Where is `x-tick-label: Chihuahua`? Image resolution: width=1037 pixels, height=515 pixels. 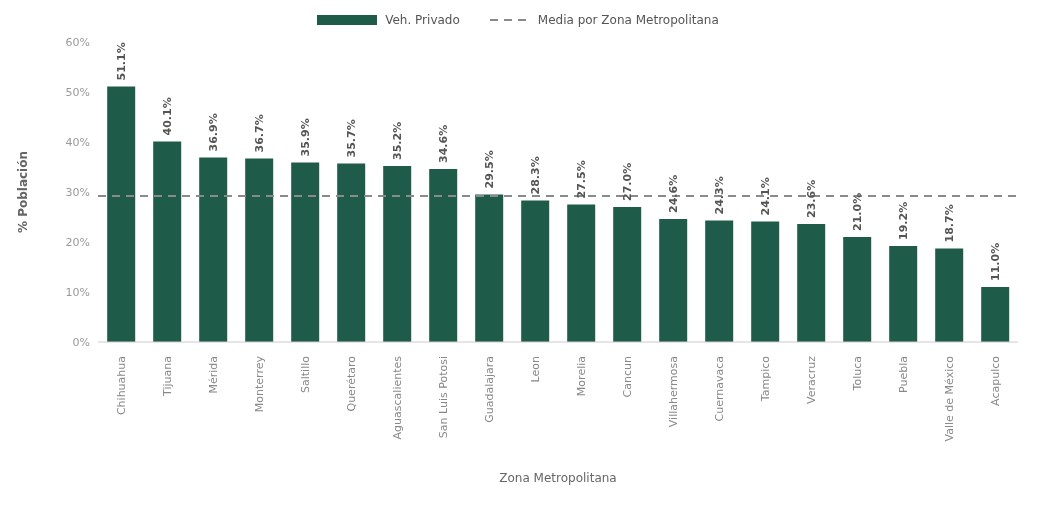 x-tick-label: Chihuahua is located at coordinates (121, 386).